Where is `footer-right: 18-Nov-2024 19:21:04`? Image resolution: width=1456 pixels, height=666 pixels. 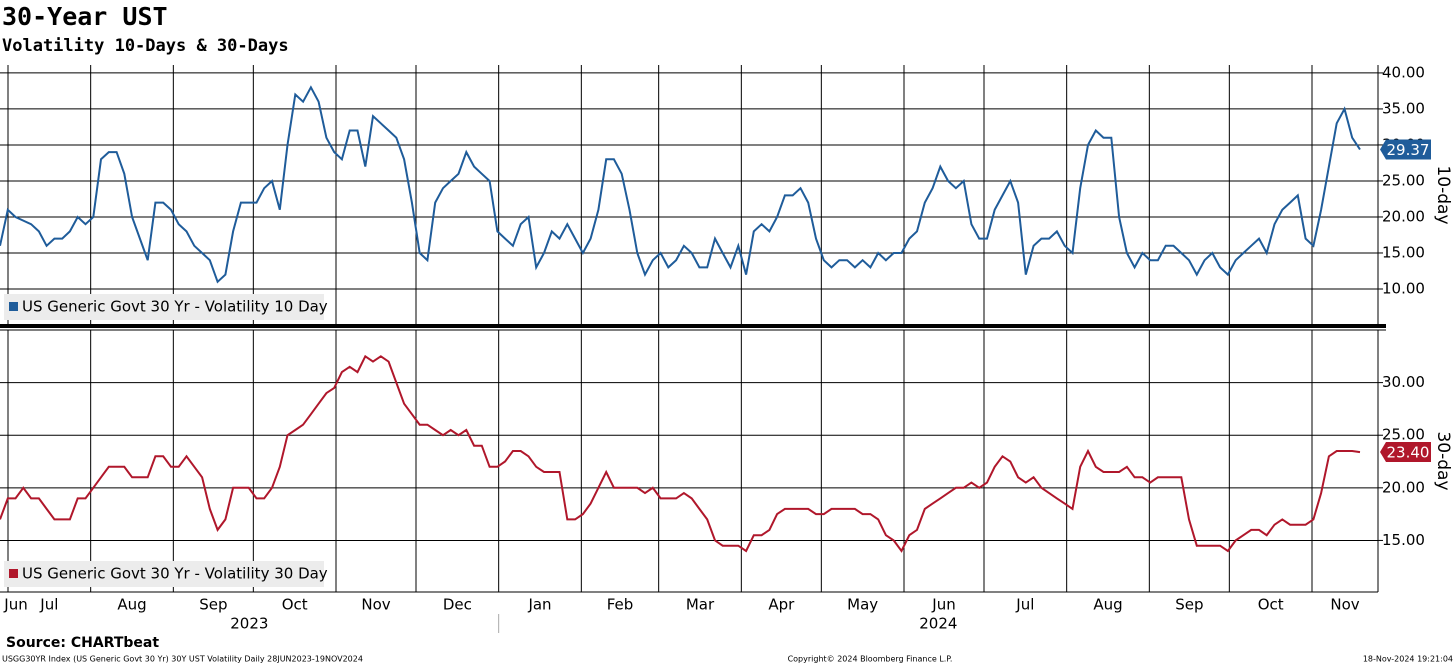
footer-right: 18-Nov-2024 19:21:04 is located at coordinates (1408, 659).